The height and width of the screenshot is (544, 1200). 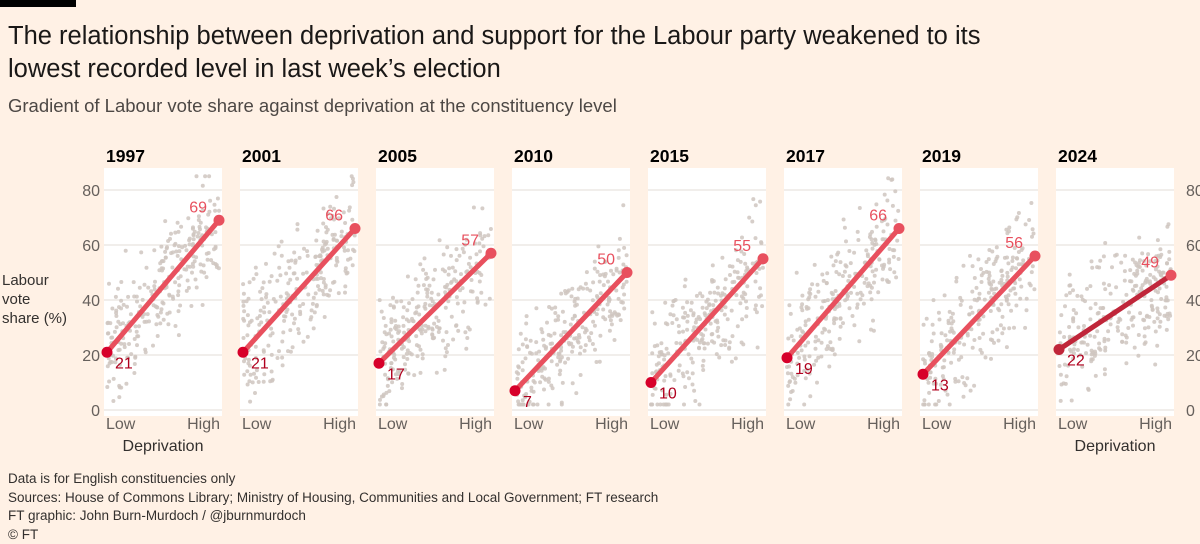 What do you see at coordinates (38, 3) in the screenshot?
I see `ft-top-bar` at bounding box center [38, 3].